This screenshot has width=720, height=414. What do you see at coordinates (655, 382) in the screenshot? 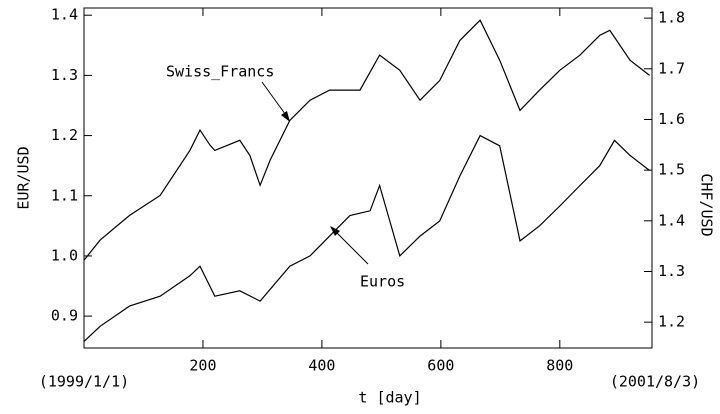
I see `x-end-date: (2001/8/3)` at bounding box center [655, 382].